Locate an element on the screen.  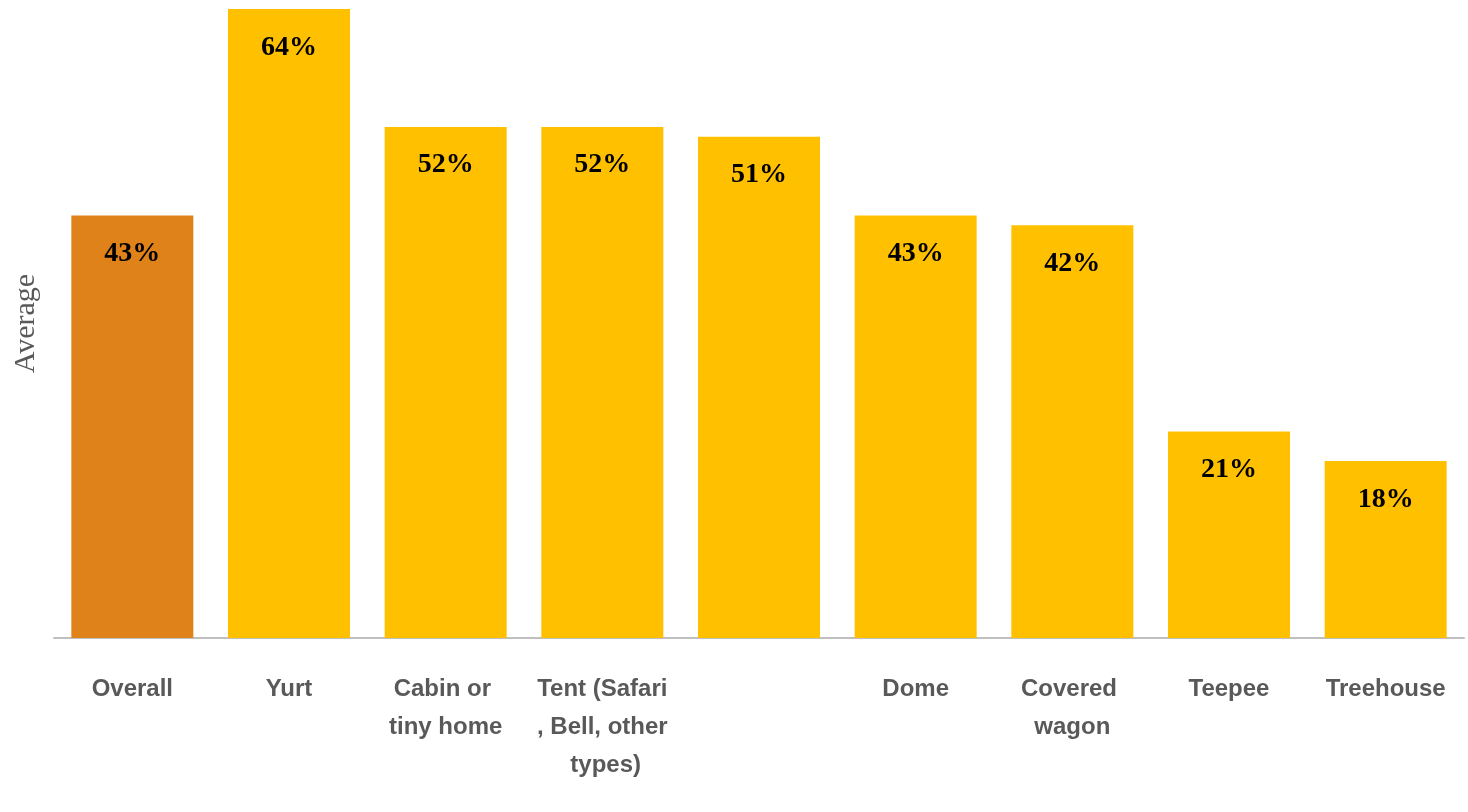
x-tick-label: Teepee is located at coordinates (1229, 687).